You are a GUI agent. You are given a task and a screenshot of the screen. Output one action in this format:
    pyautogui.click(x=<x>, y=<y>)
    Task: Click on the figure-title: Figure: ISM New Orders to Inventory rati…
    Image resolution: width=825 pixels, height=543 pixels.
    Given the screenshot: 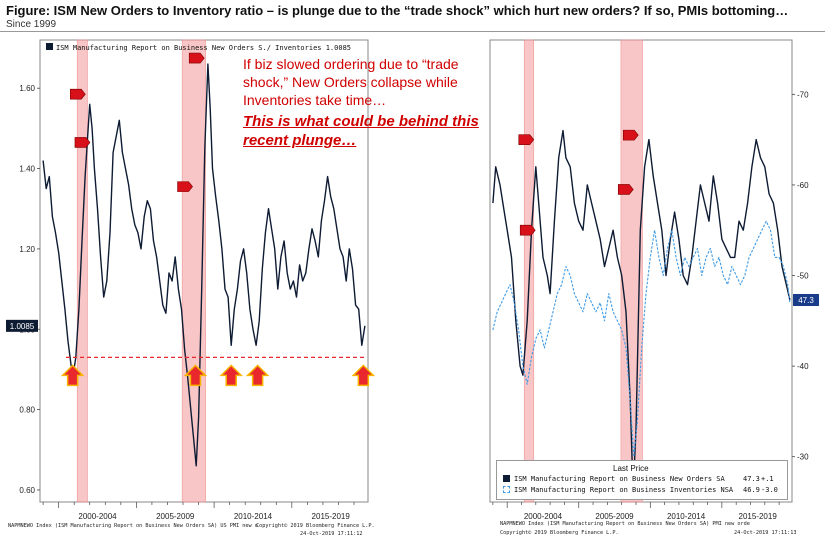 What is the action you would take?
    pyautogui.click(x=397, y=10)
    